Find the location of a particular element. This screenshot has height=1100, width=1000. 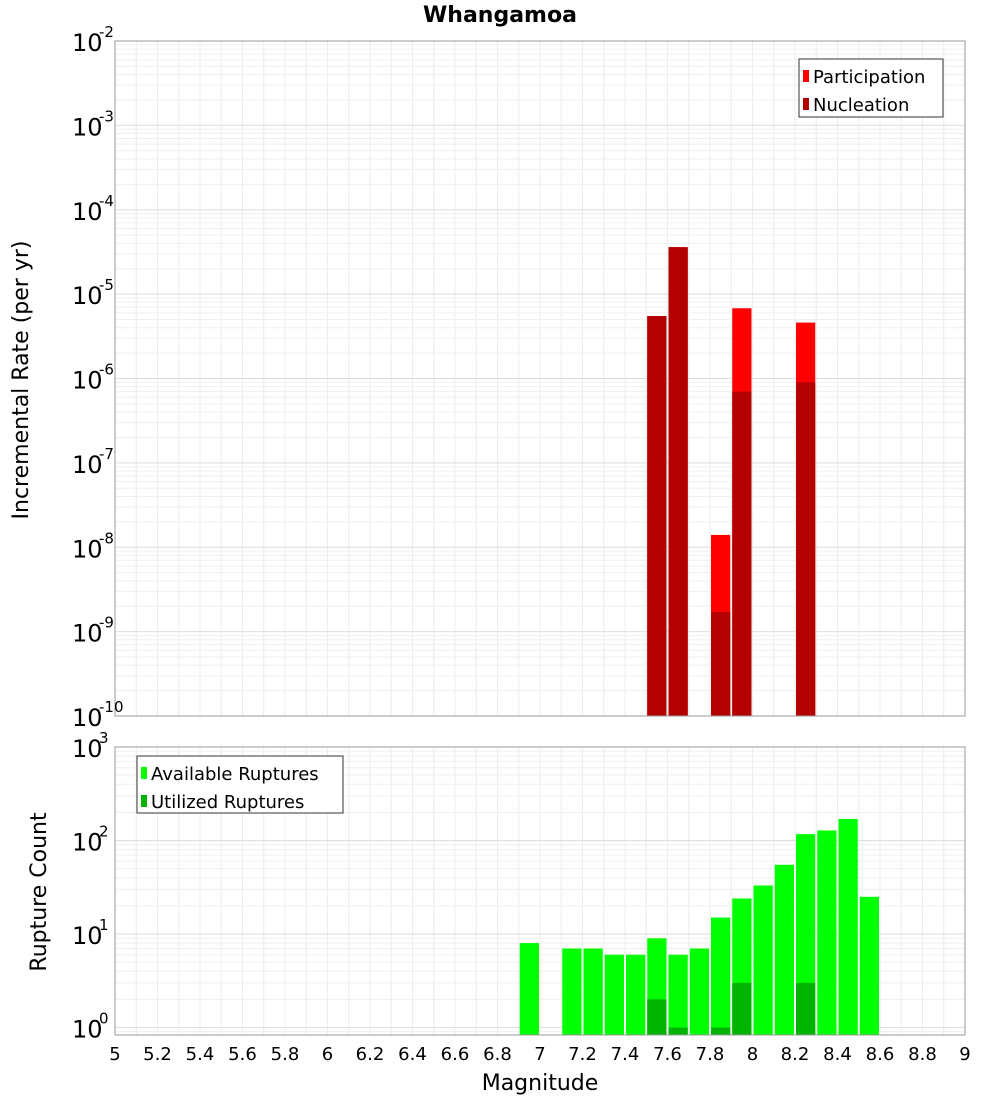

x-tick-label: 5.6 is located at coordinates (242, 1054).